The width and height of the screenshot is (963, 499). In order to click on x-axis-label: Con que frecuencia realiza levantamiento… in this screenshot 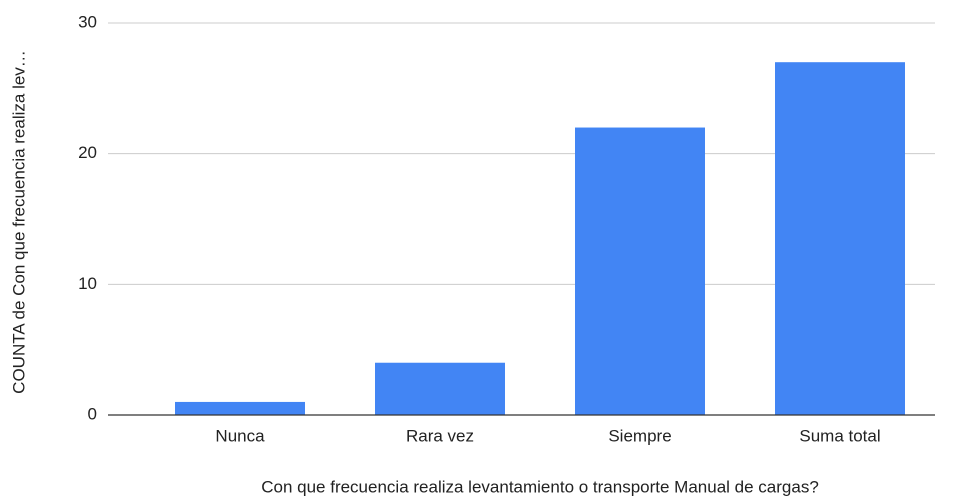, I will do `click(540, 486)`.